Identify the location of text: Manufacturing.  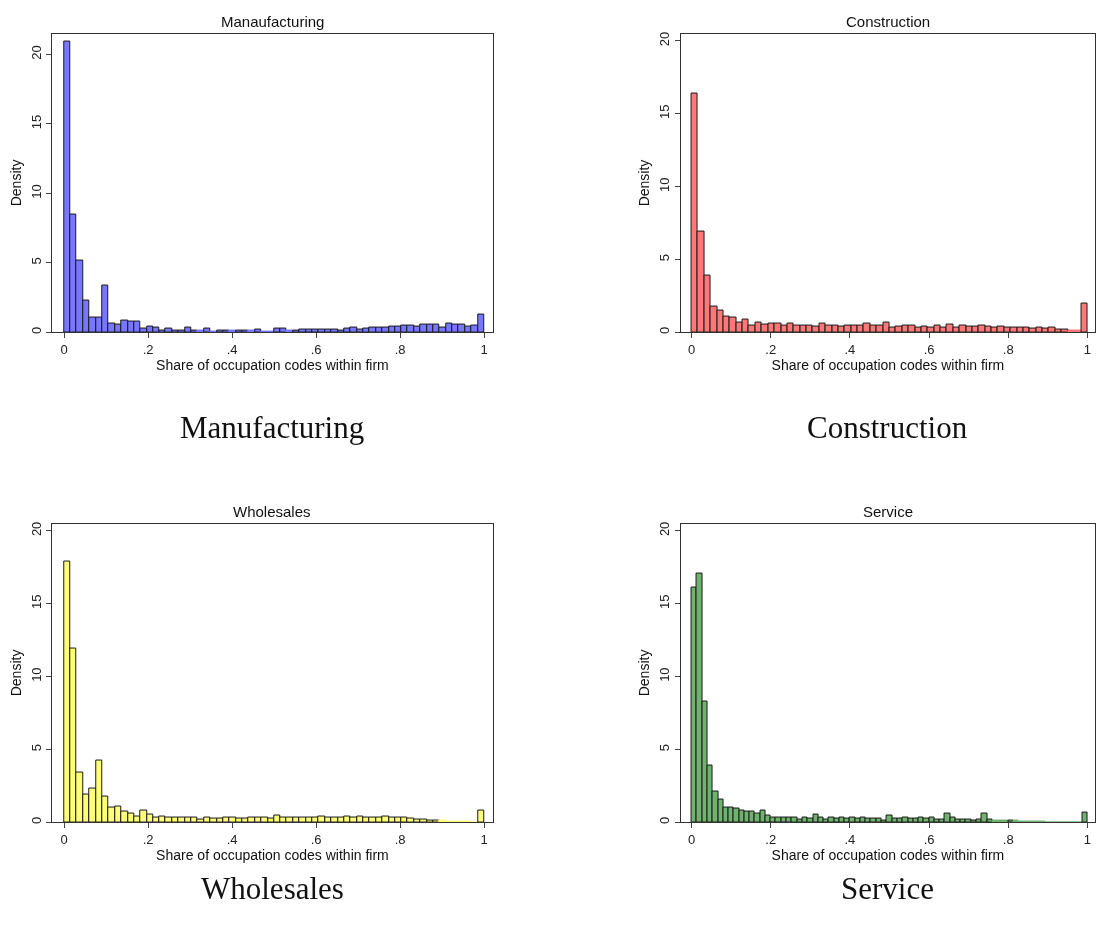
(272, 427).